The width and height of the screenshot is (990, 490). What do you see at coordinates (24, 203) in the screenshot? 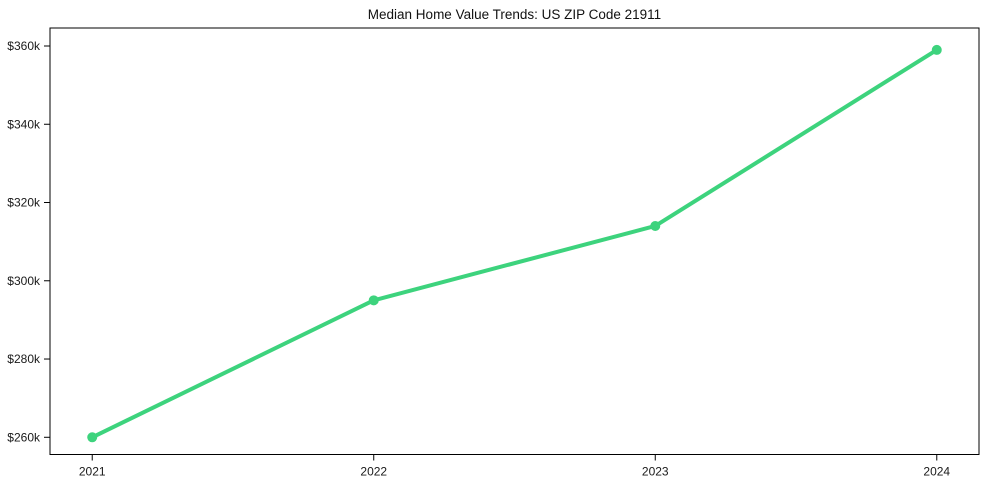
I see `y-tick-label: $320k` at bounding box center [24, 203].